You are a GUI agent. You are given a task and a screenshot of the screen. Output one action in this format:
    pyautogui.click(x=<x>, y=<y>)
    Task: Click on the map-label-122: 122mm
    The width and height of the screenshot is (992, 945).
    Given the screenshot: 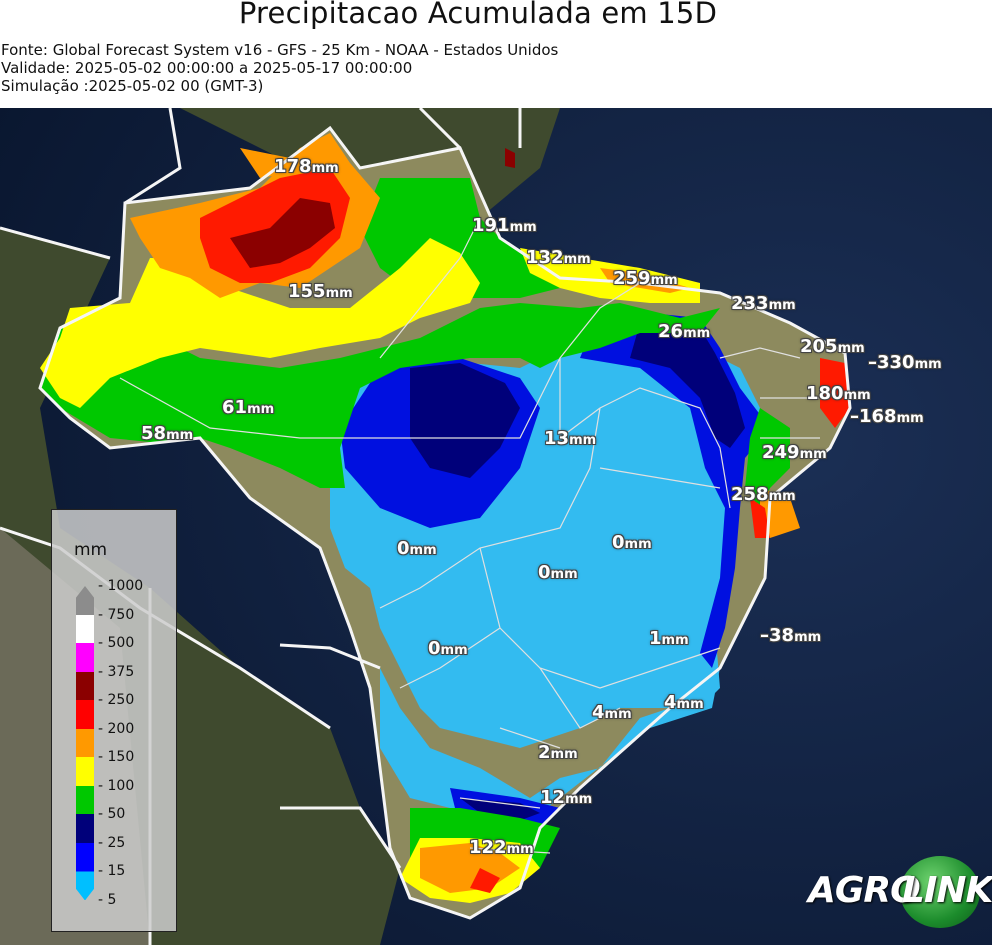 What is the action you would take?
    pyautogui.click(x=501, y=847)
    